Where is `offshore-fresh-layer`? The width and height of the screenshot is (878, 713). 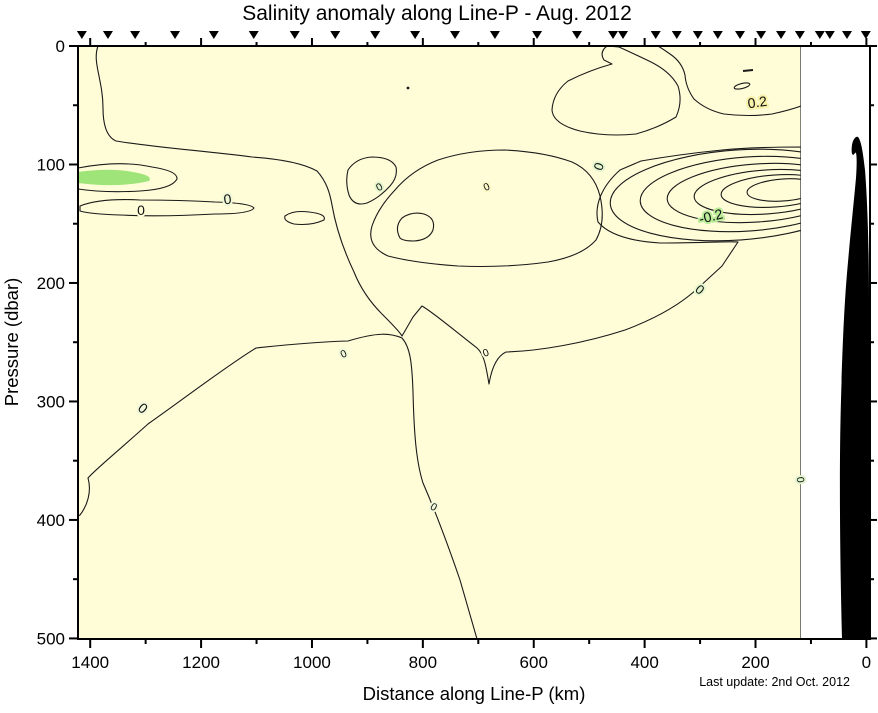
offshore-fresh-layer is located at coordinates (128, 178).